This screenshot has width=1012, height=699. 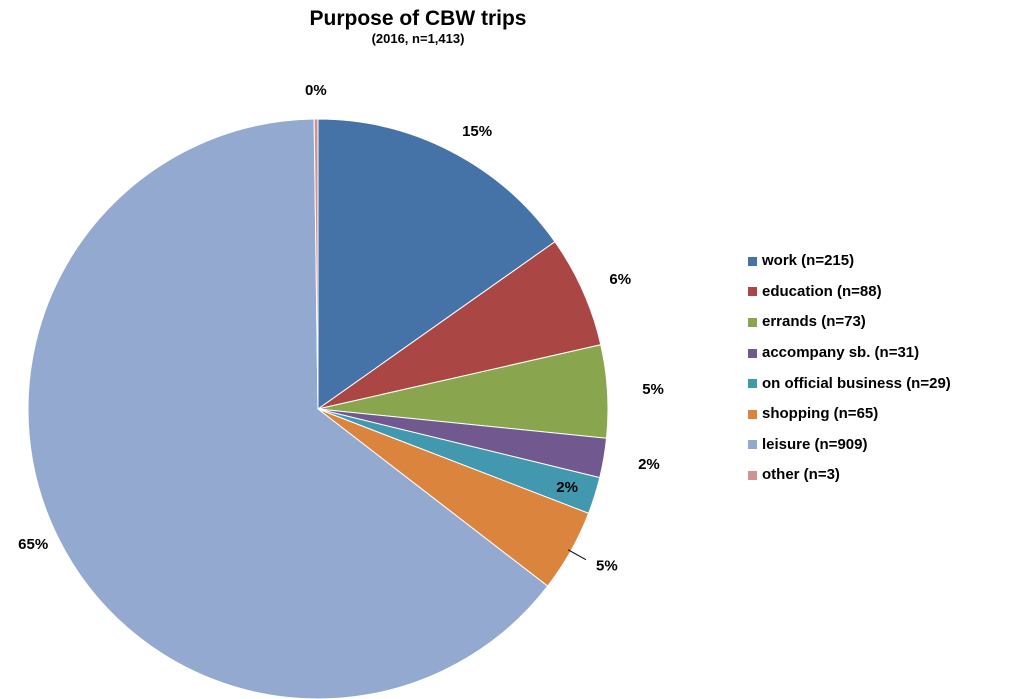 I want to click on legend-label: errands (n=73), so click(x=814, y=322).